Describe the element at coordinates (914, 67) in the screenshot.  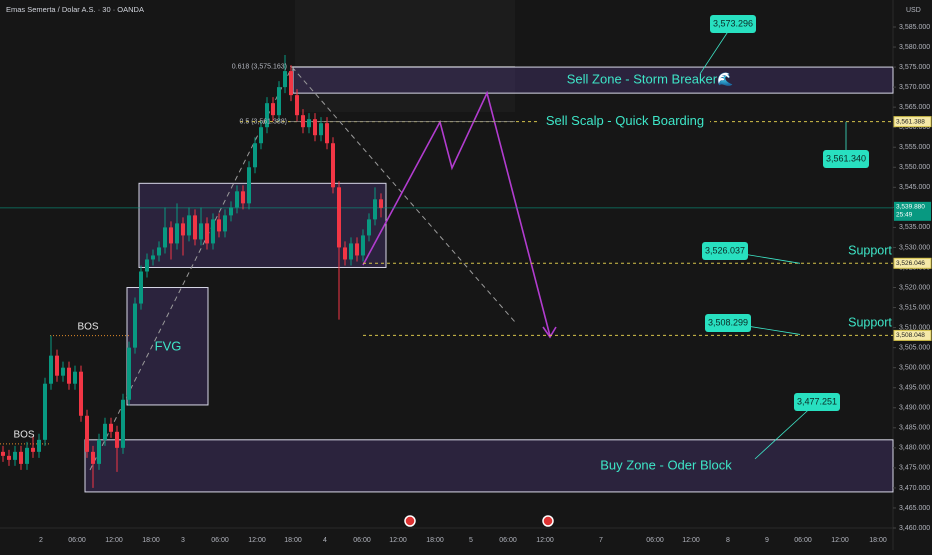
I see `y-tick-label: 3,575.000` at that location.